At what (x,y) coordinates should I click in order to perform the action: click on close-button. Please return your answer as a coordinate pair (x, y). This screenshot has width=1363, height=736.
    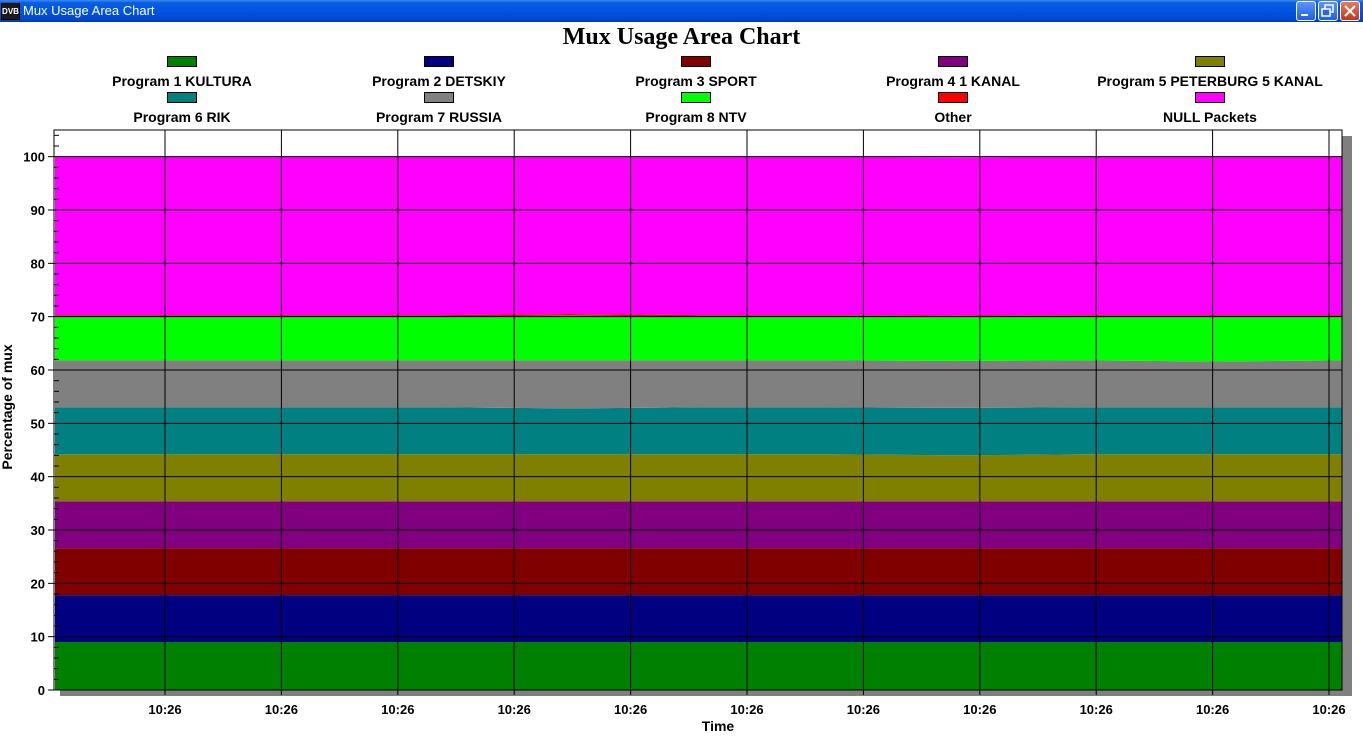
    Looking at the image, I should click on (1350, 11).